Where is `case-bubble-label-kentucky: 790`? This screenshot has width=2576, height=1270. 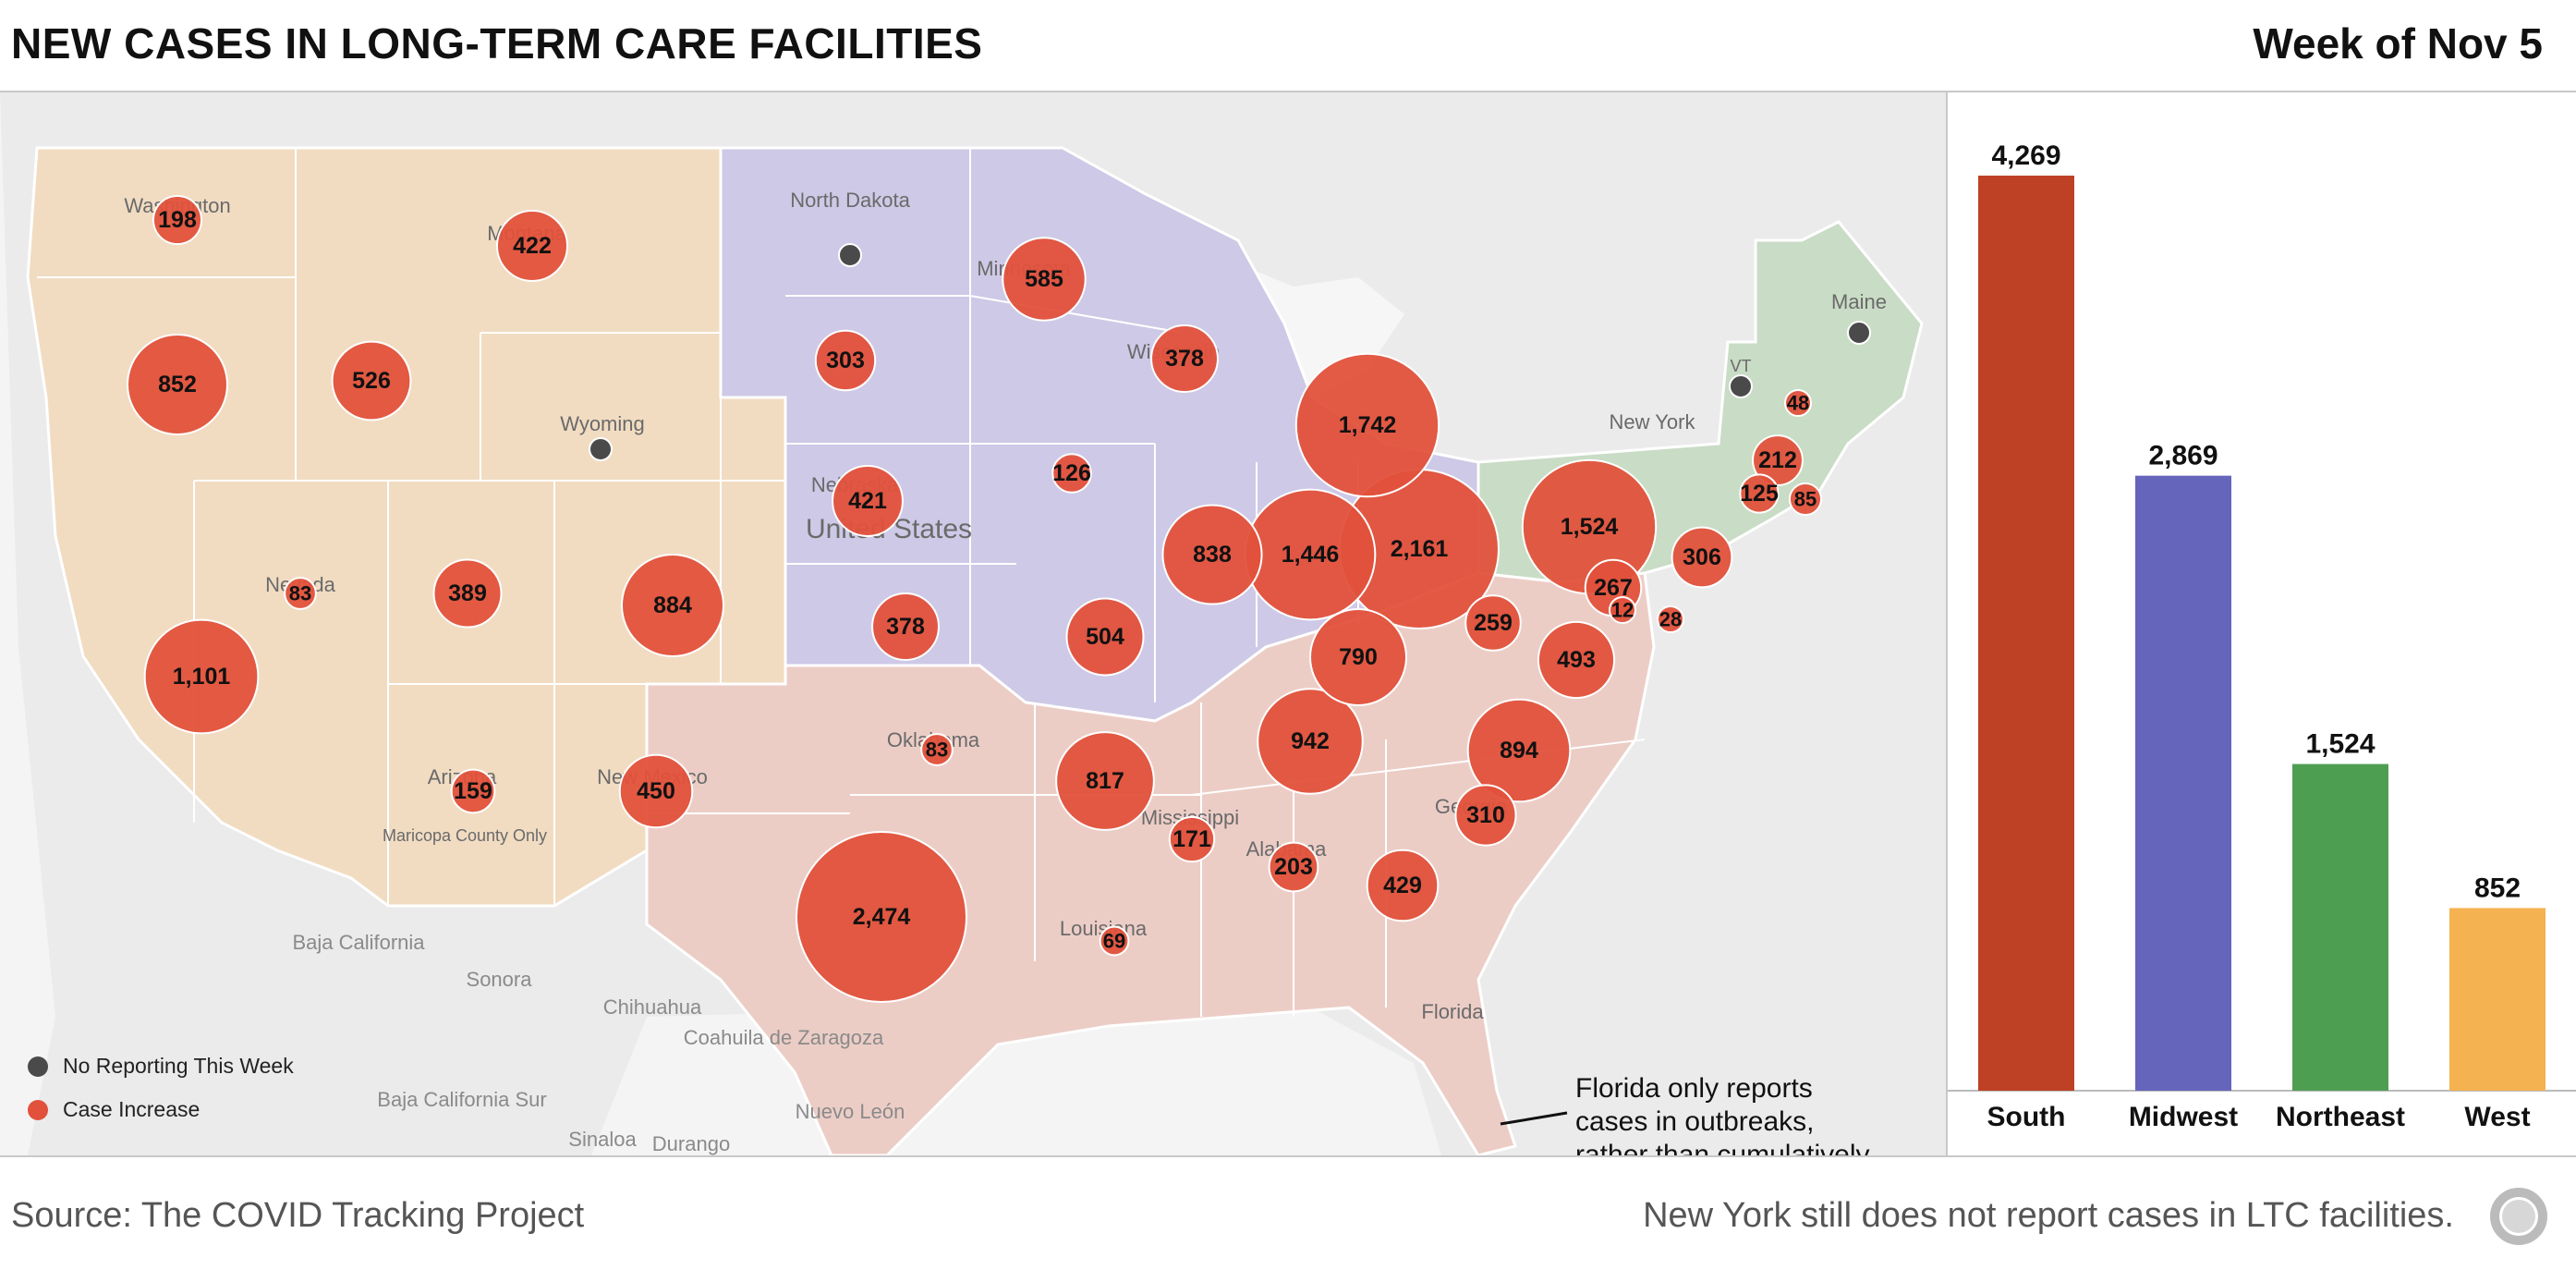 case-bubble-label-kentucky: 790 is located at coordinates (1358, 657).